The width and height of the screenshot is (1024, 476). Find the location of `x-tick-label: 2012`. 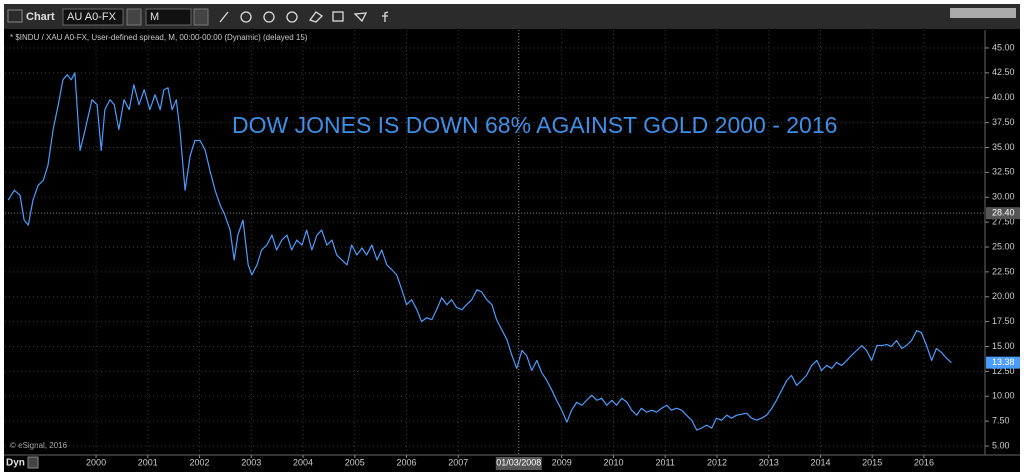

x-tick-label: 2012 is located at coordinates (717, 462).